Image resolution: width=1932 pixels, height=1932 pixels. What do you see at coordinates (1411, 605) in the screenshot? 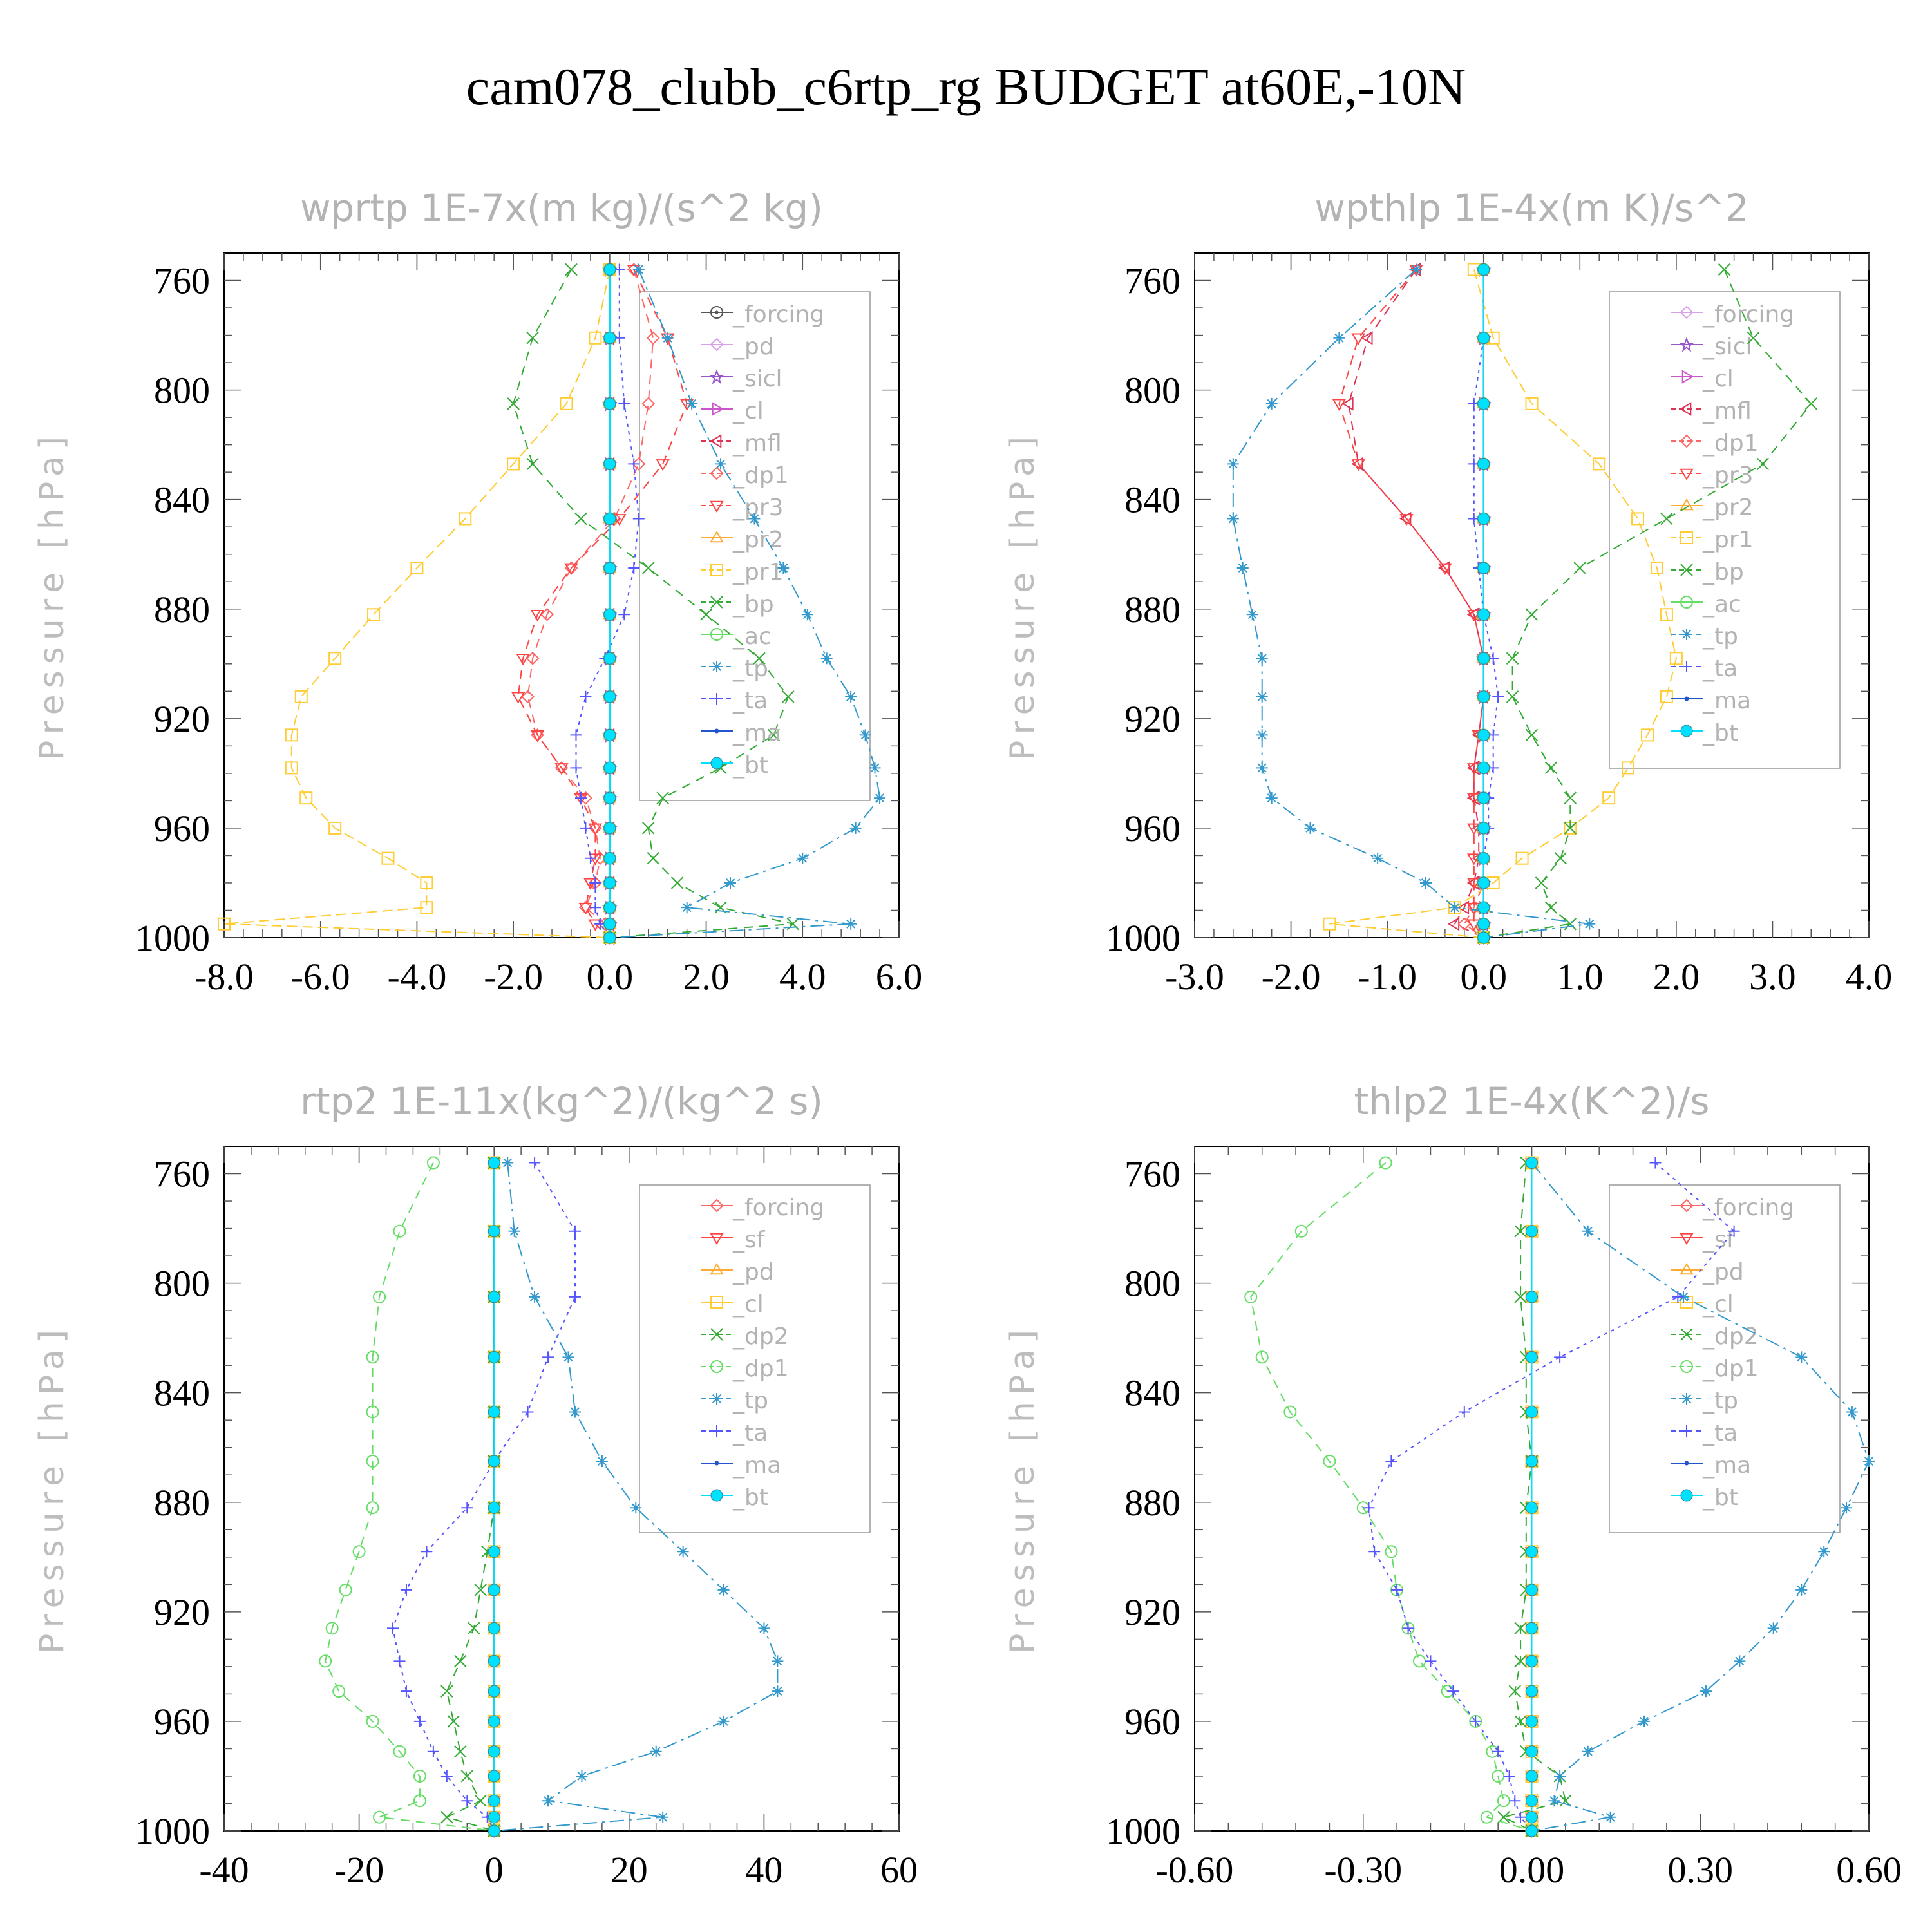
I see `series-pr3` at bounding box center [1411, 605].